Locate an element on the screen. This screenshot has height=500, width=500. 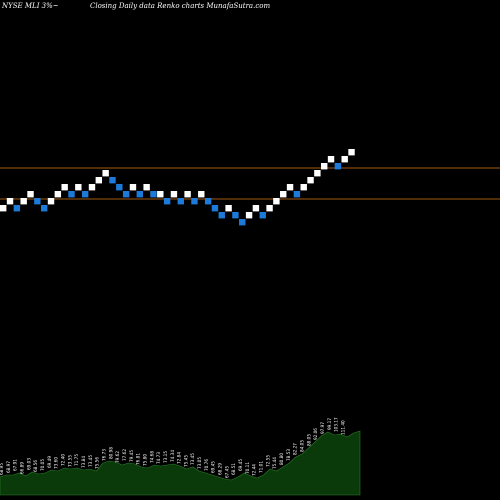
brick-price-label-37: 72.44 is located at coordinates (254, 470).